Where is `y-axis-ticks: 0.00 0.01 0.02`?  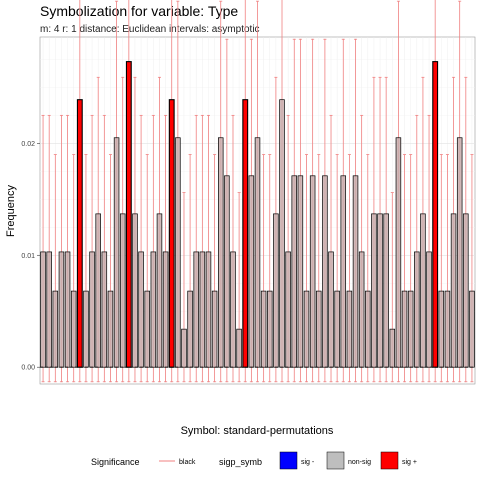
y-axis-ticks: 0.00 0.01 0.02 is located at coordinates (30, 256).